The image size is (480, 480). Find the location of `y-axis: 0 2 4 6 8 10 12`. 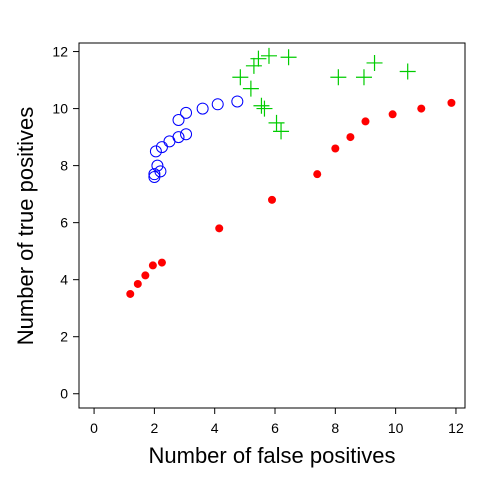

y-axis: 0 2 4 6 8 10 12 is located at coordinates (65, 223).